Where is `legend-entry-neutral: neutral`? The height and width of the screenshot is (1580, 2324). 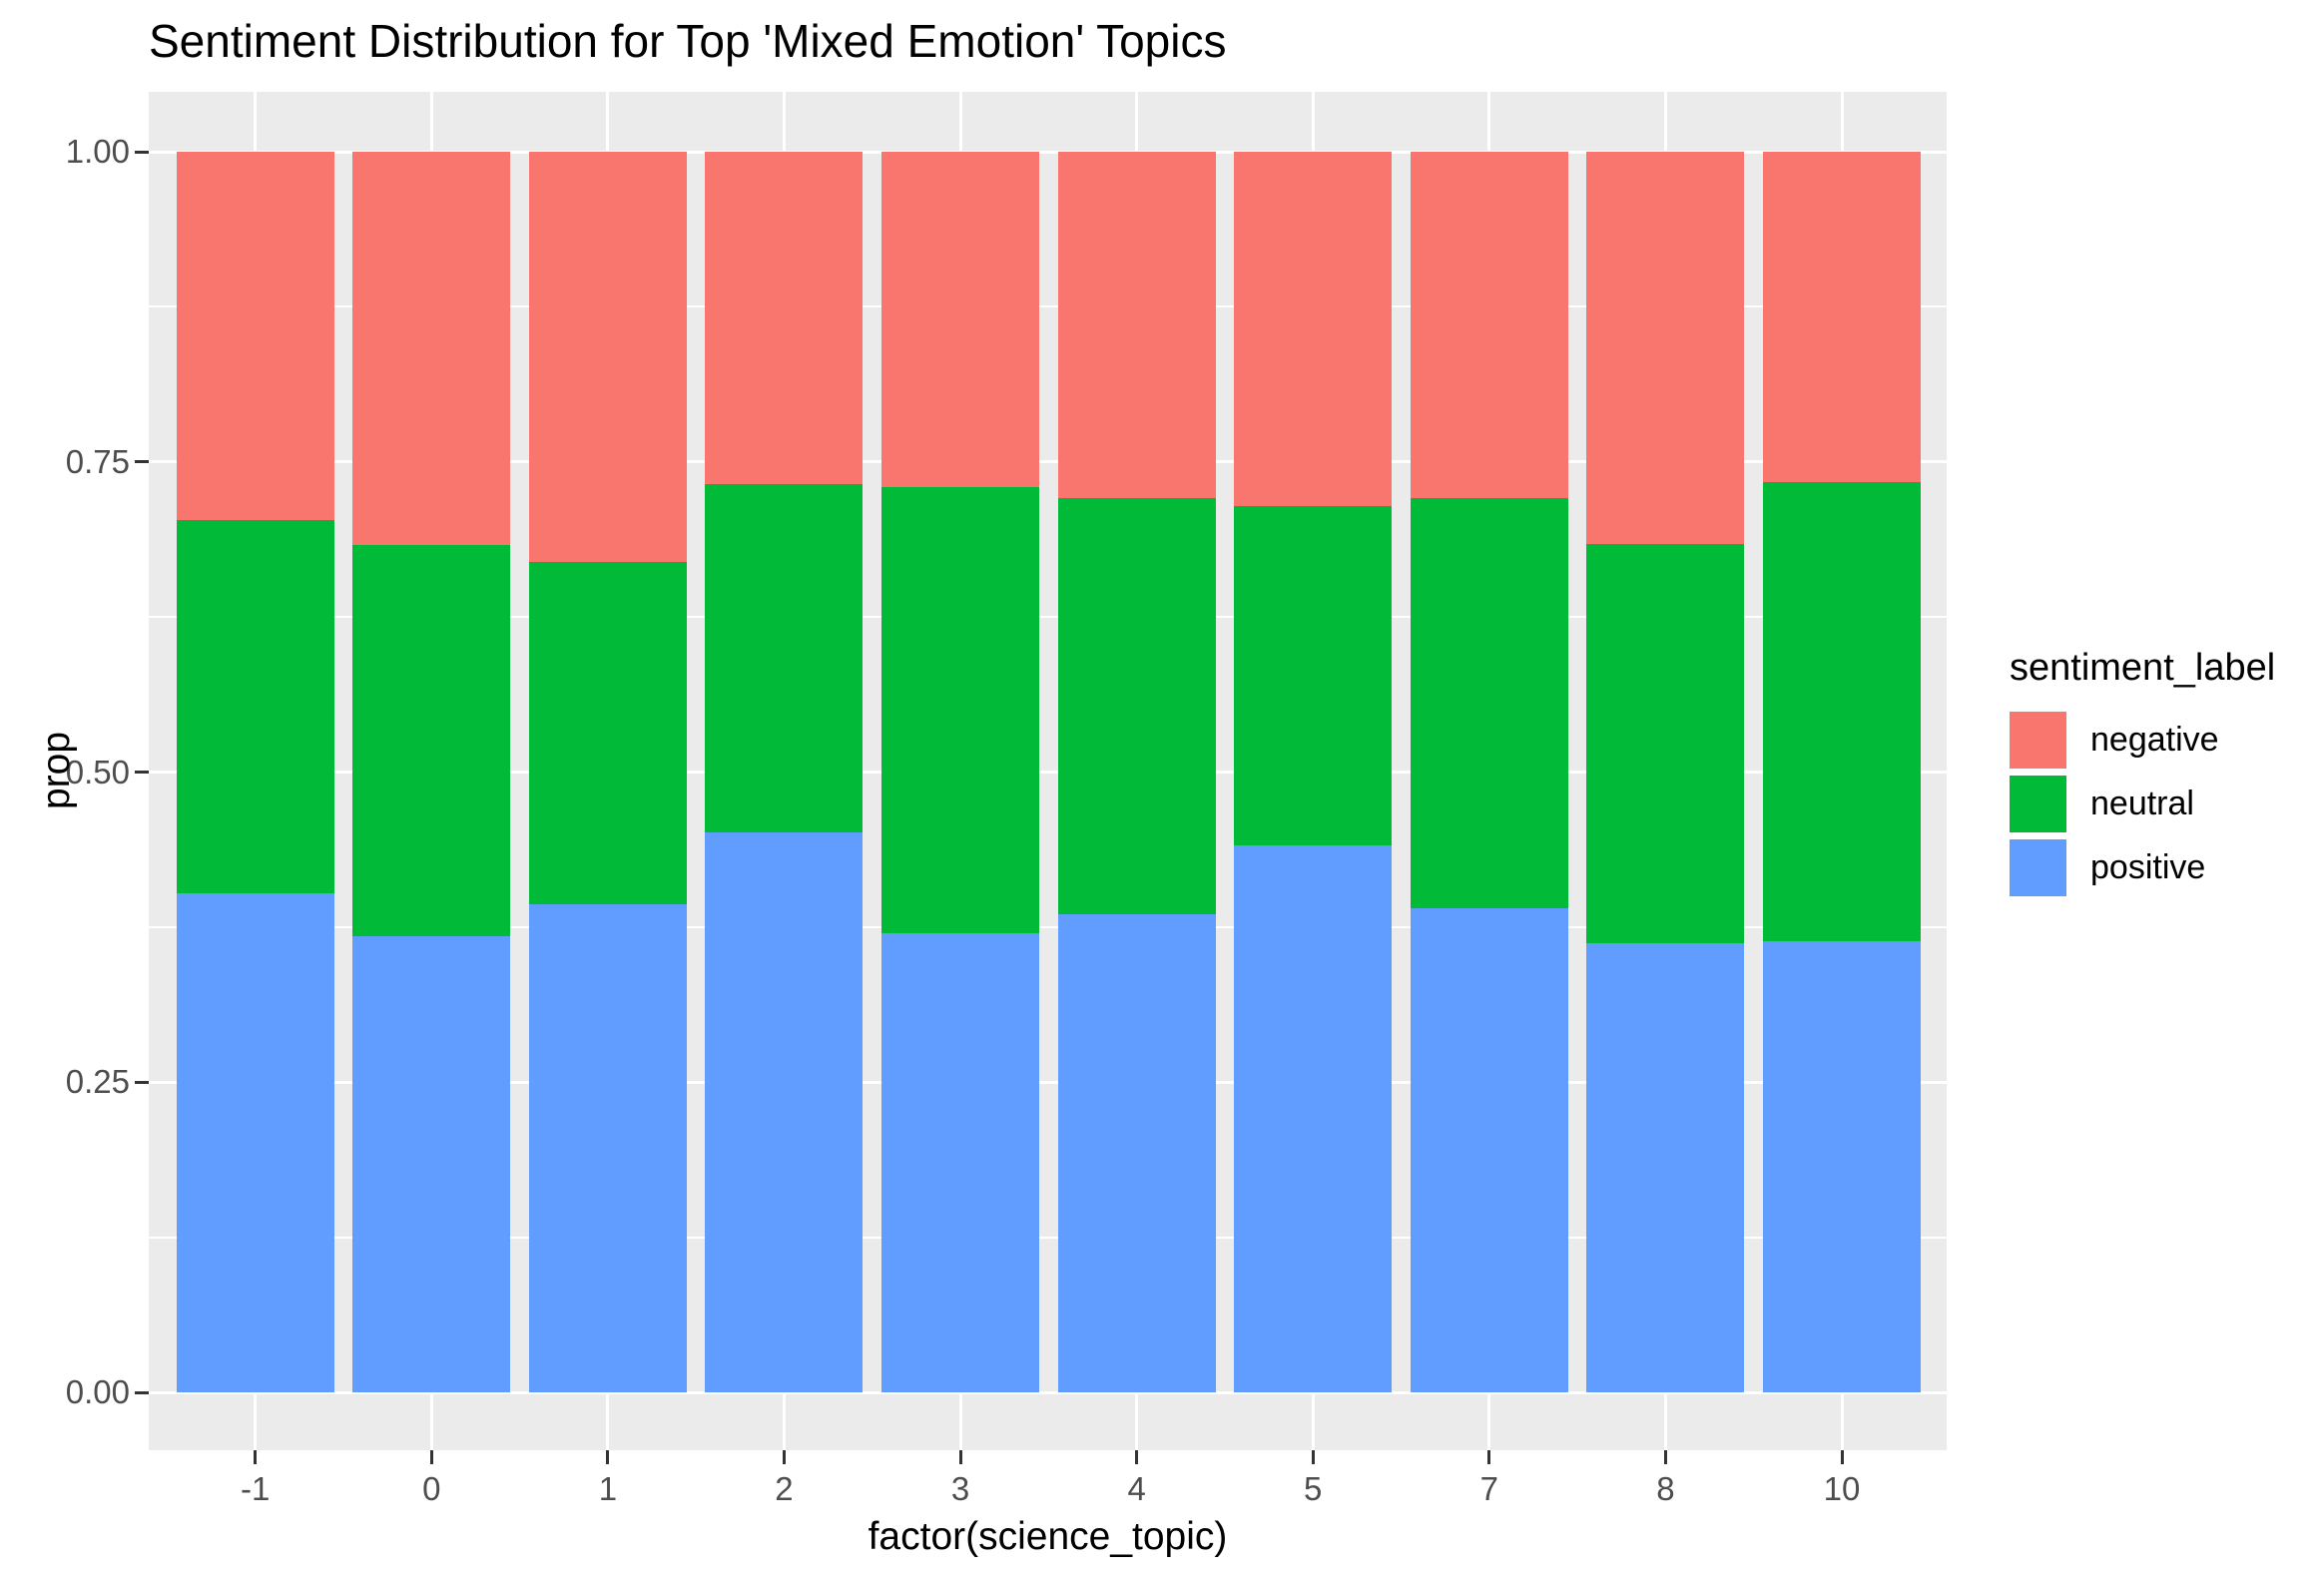
legend-entry-neutral: neutral is located at coordinates (2167, 804).